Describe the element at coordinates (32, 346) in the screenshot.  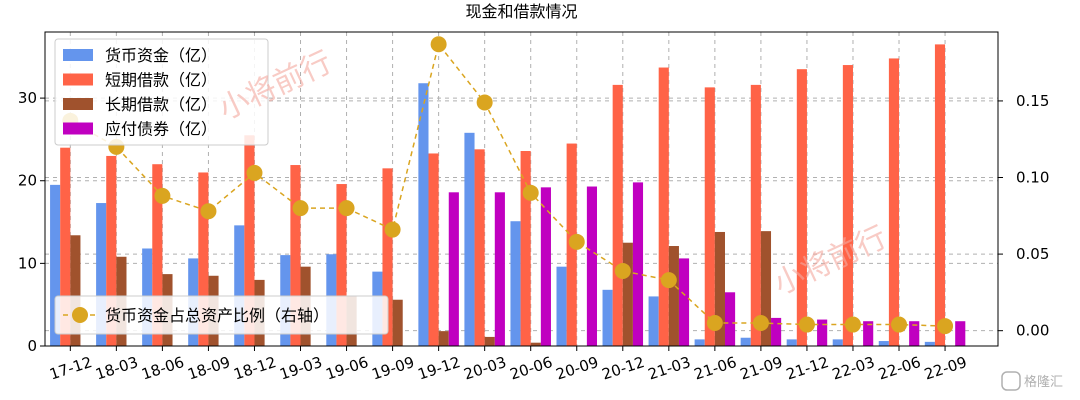
I see `y-tick-label: 0` at that location.